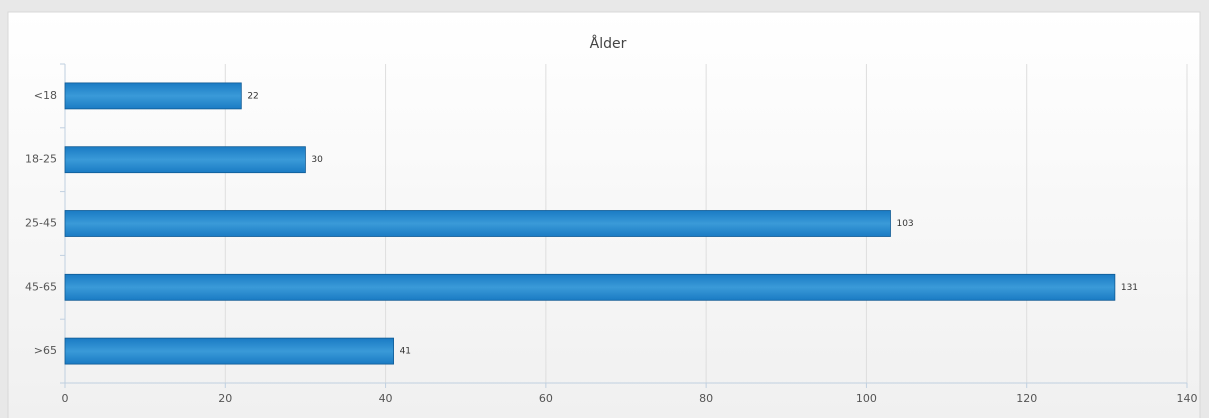  What do you see at coordinates (252, 96) in the screenshot?
I see `value-label: 22` at bounding box center [252, 96].